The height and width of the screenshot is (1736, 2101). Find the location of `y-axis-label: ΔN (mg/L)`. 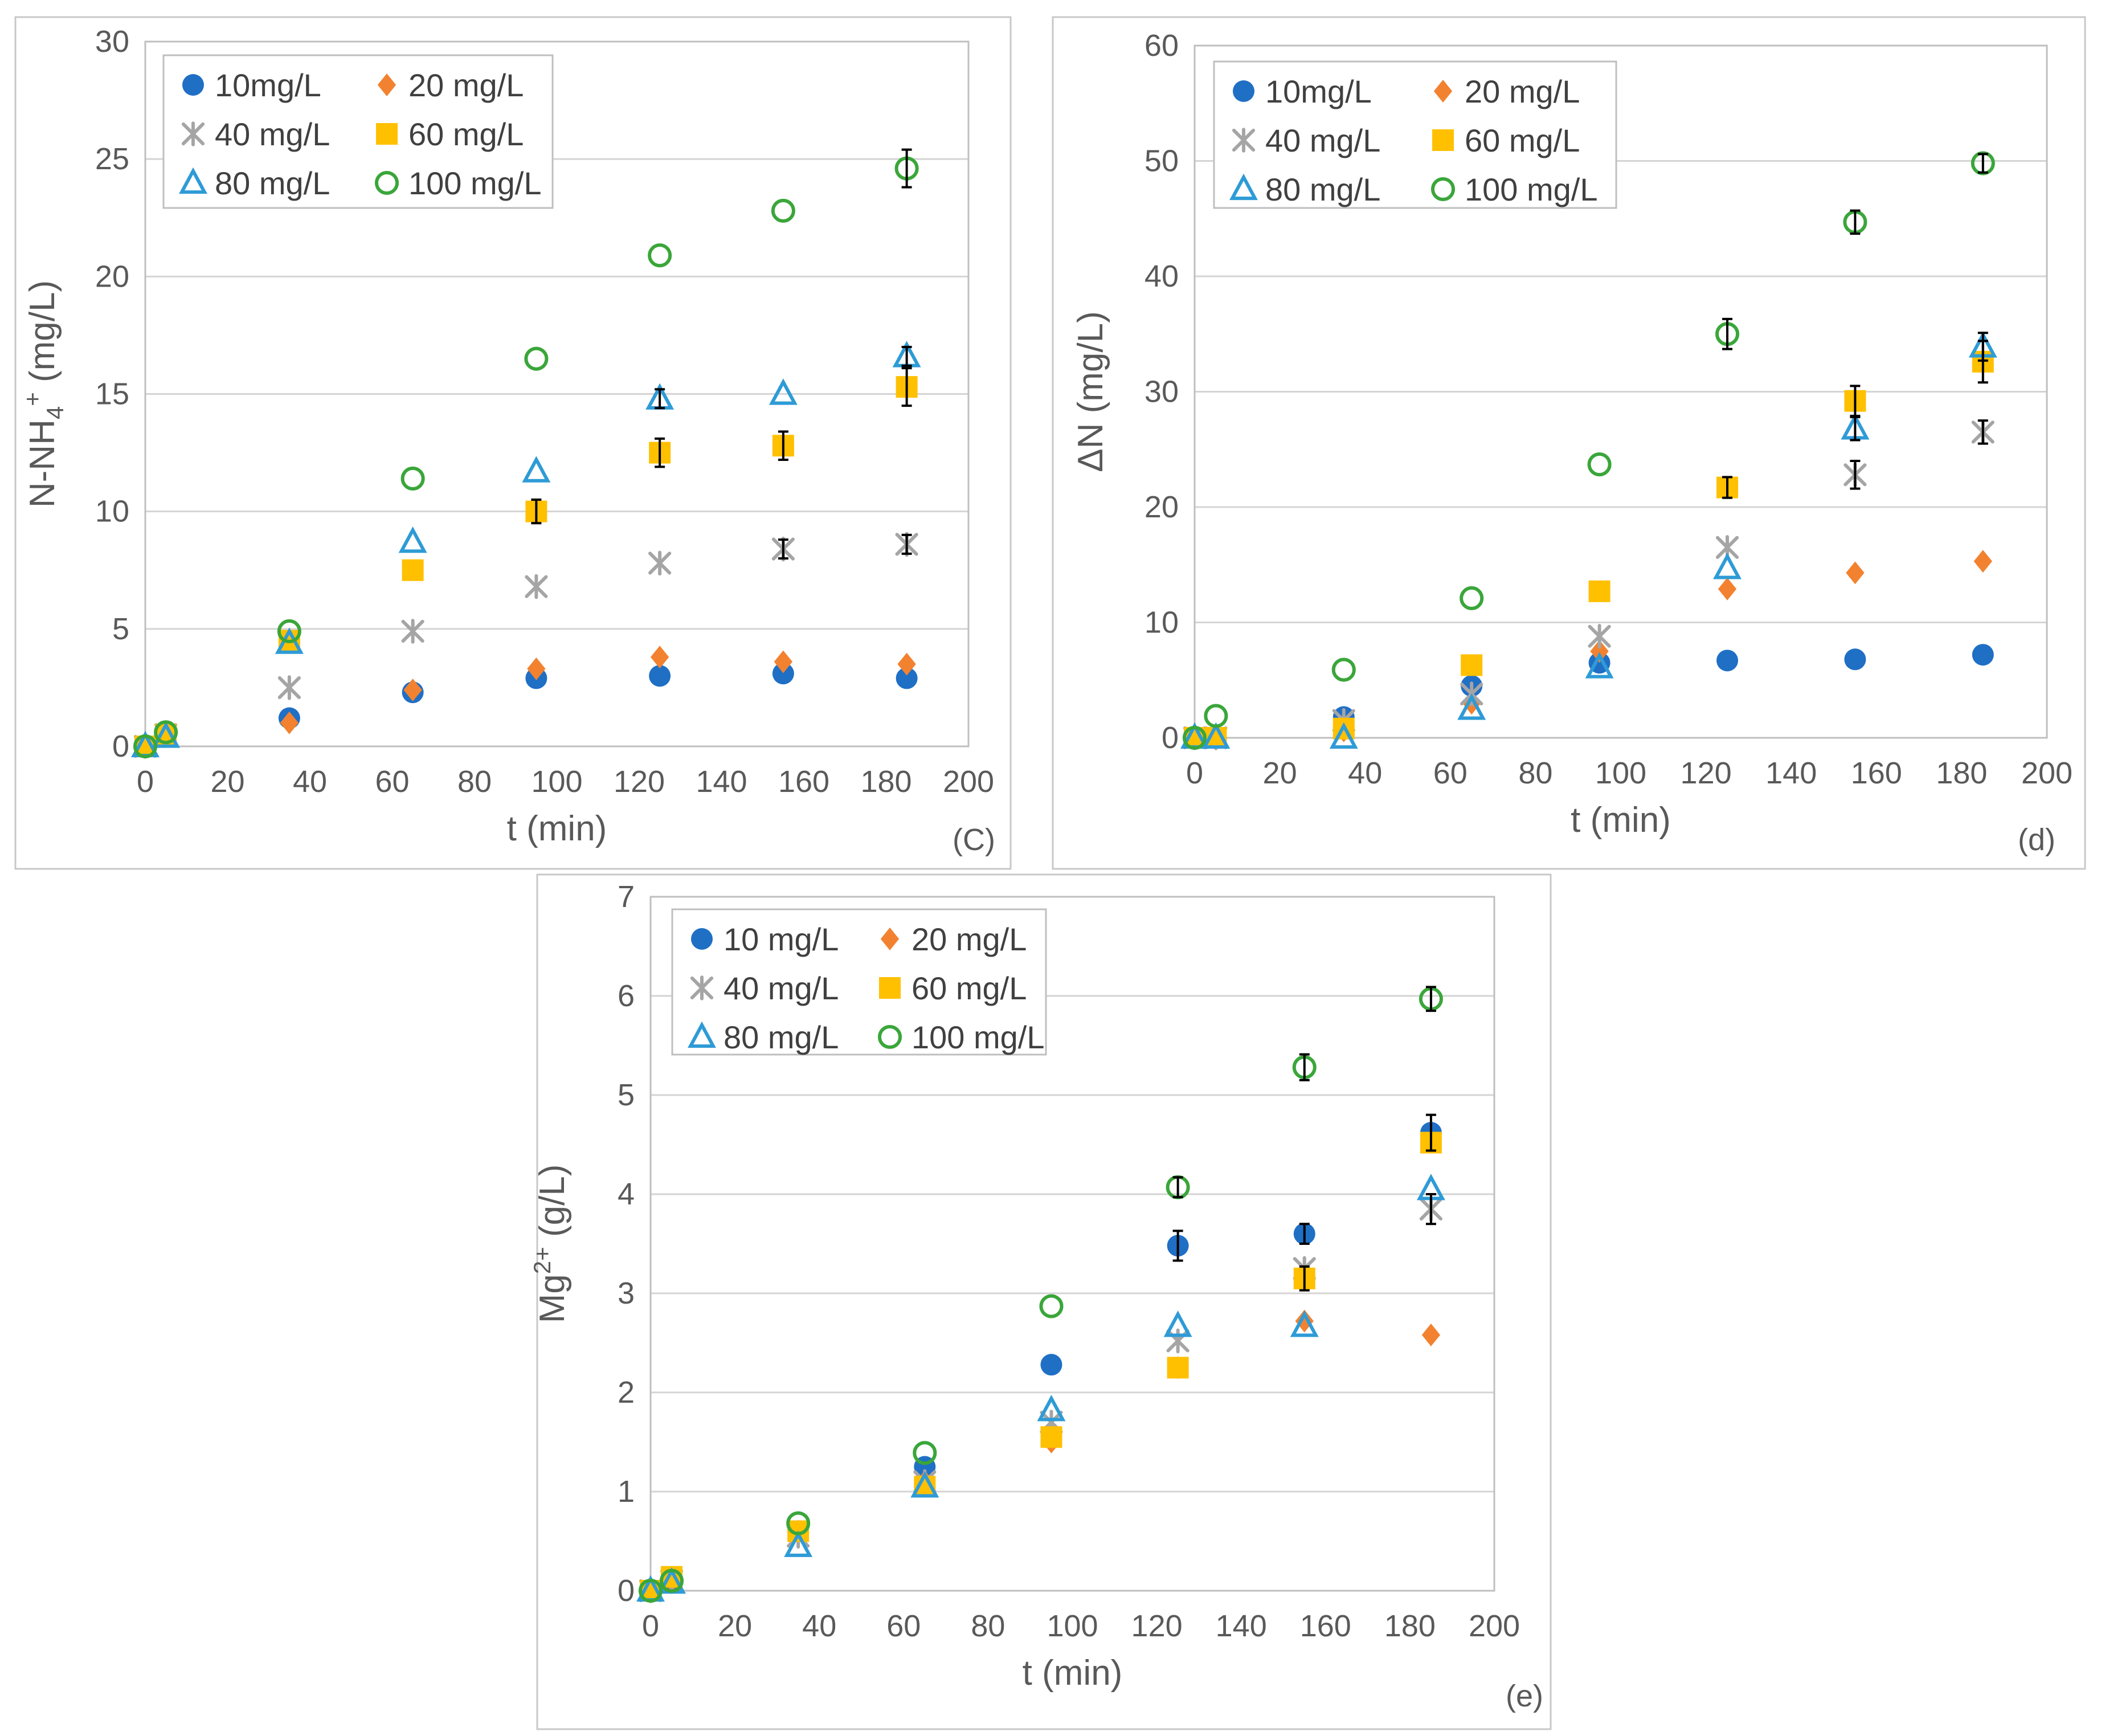

y-axis-label: ΔN (mg/L) is located at coordinates (1090, 391).